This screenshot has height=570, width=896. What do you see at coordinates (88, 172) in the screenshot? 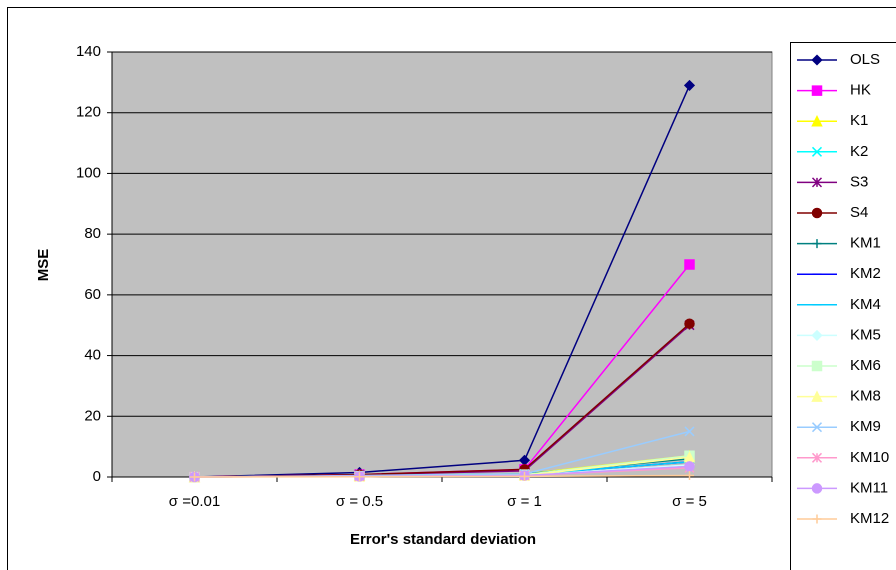
I see `y-tick-label: 100` at bounding box center [88, 172].